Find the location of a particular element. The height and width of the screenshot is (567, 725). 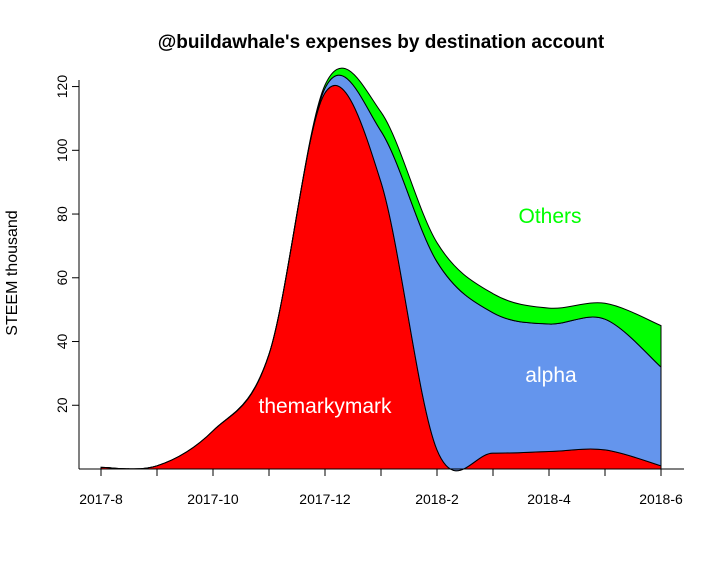

y-tick-label: 100 is located at coordinates (62, 150).